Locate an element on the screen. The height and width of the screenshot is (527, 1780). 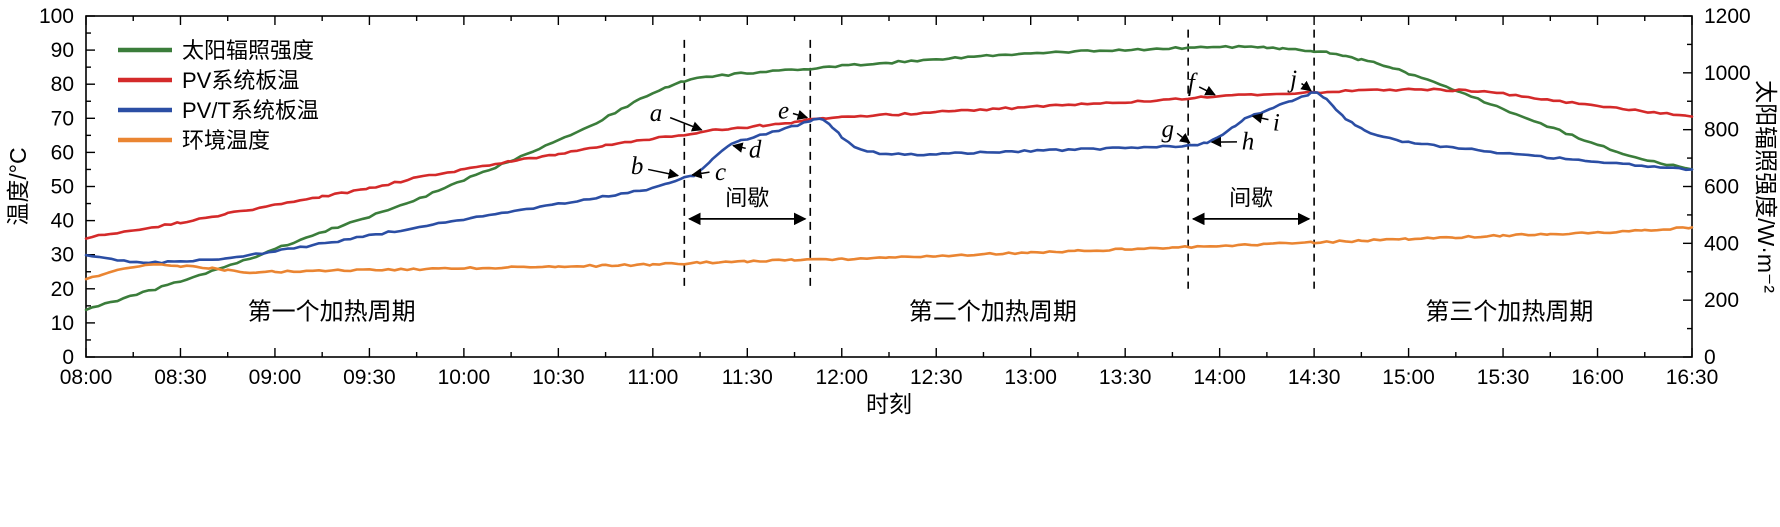
y-left-tick-label: 80 is located at coordinates (62, 84).